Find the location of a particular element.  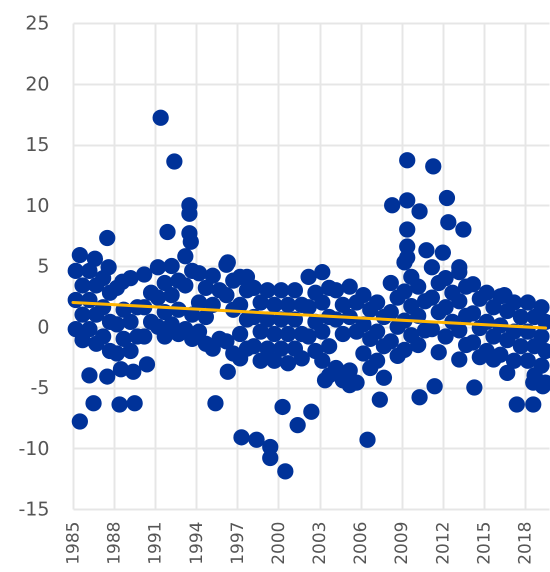

x-tick-label: 1985 is located at coordinates (74, 543).